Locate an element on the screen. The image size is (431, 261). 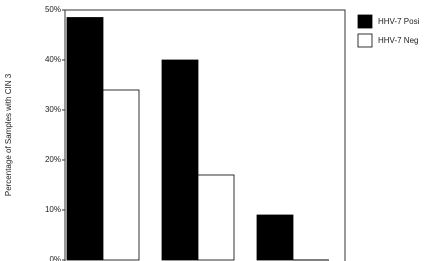
y-tick-label: 0% is located at coordinates (55, 258).